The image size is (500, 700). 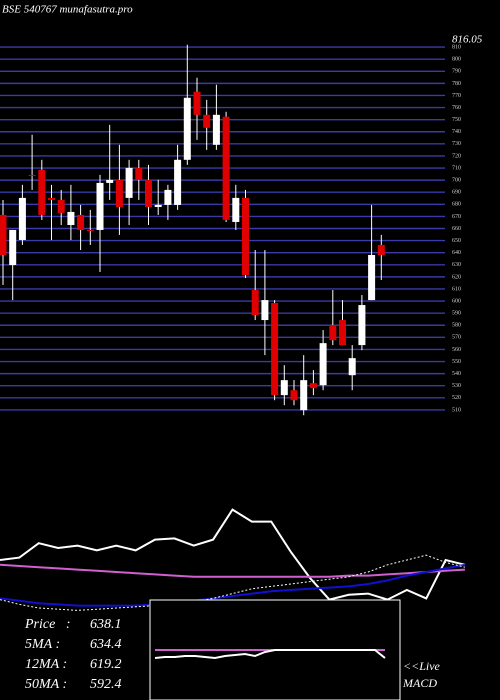 What do you see at coordinates (456, 362) in the screenshot?
I see `y-tick-label: 550` at bounding box center [456, 362].